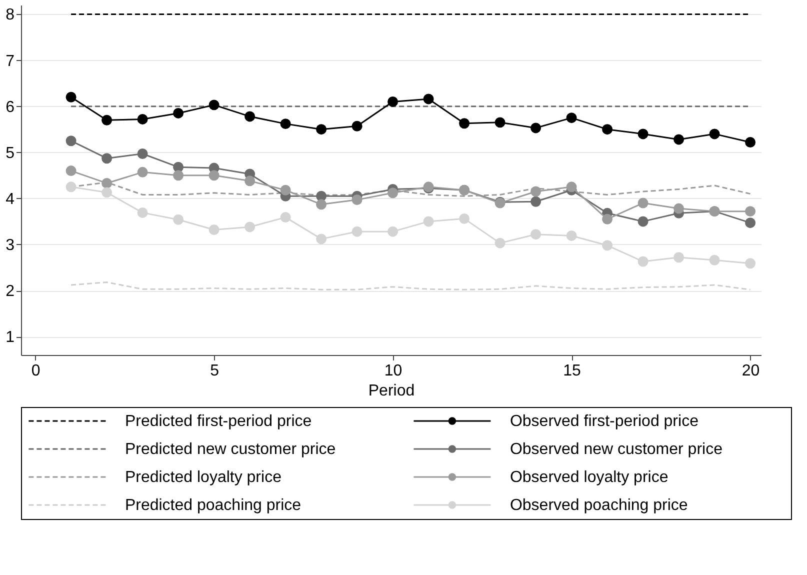 Image resolution: width=807 pixels, height=575 pixels. What do you see at coordinates (10, 245) in the screenshot?
I see `y-tick-label: 3` at bounding box center [10, 245].